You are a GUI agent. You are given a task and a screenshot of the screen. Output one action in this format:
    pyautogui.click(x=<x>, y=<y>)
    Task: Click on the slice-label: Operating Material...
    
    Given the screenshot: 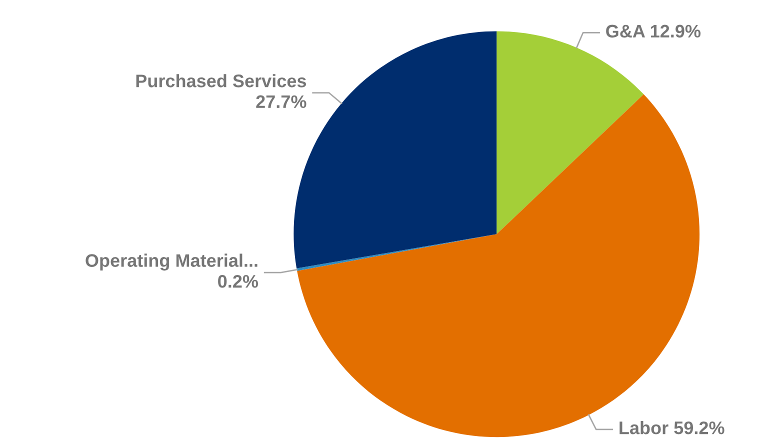 What is the action you would take?
    pyautogui.click(x=172, y=262)
    